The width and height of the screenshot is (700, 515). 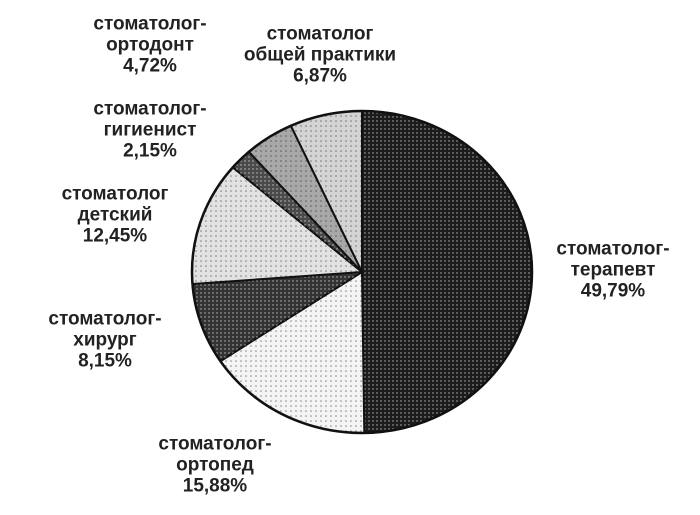 What do you see at coordinates (613, 291) in the screenshot?
I see `value-label: 49,79%` at bounding box center [613, 291].